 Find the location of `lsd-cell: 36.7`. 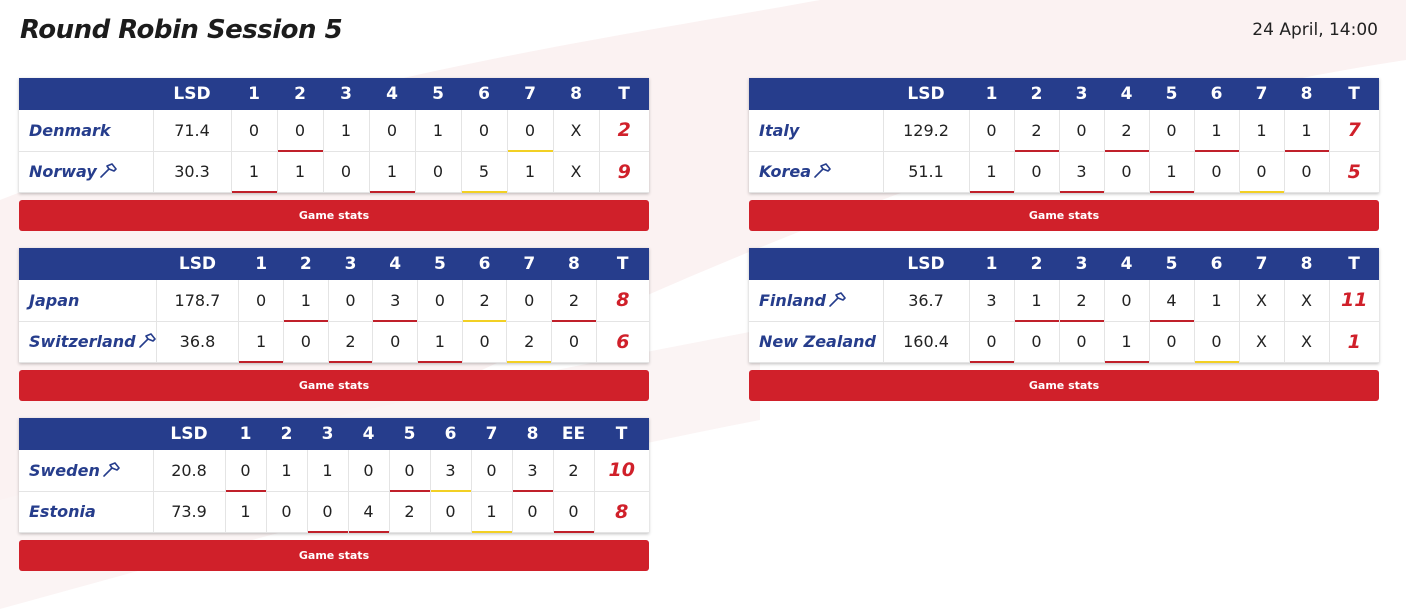

lsd-cell: 36.7 is located at coordinates (926, 301).